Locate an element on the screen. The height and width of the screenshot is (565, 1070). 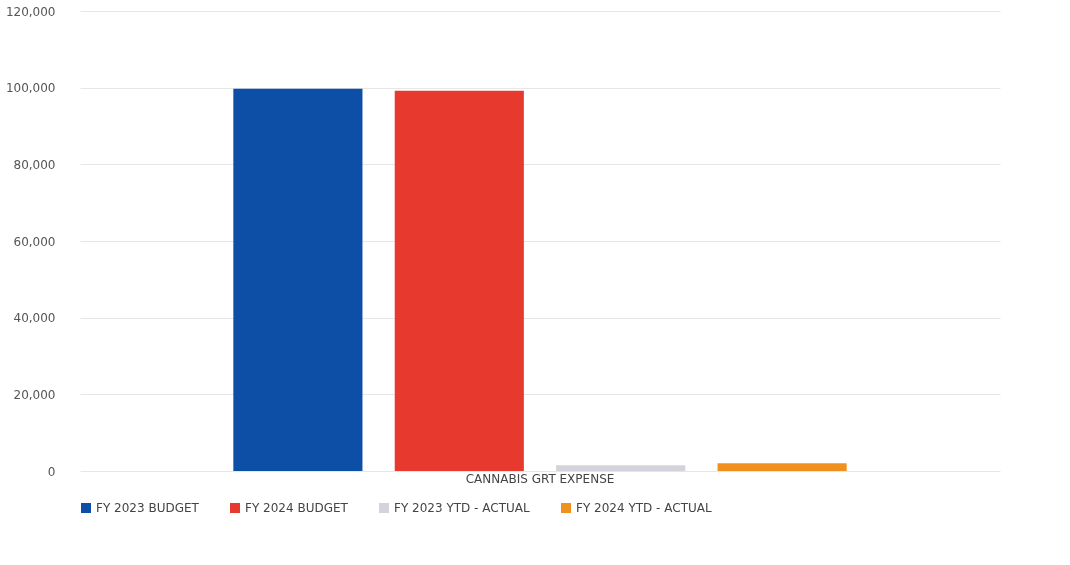
y-tick-label: 120,000 is located at coordinates (30, 11).